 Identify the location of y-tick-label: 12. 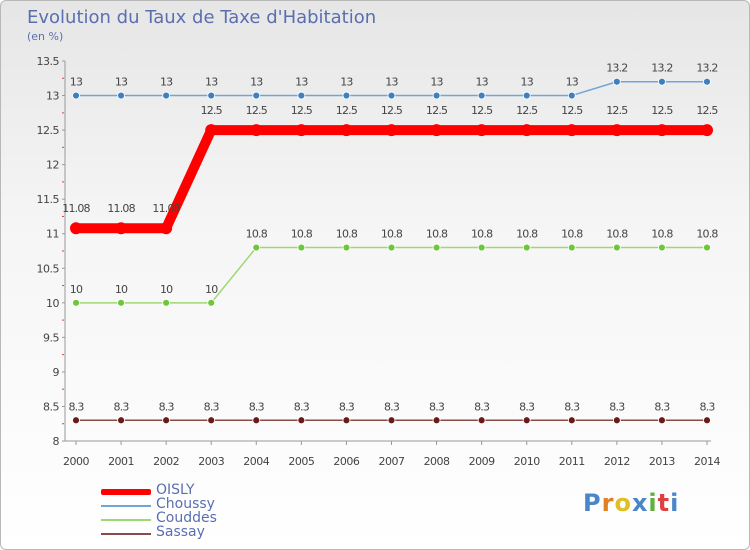
(52, 165).